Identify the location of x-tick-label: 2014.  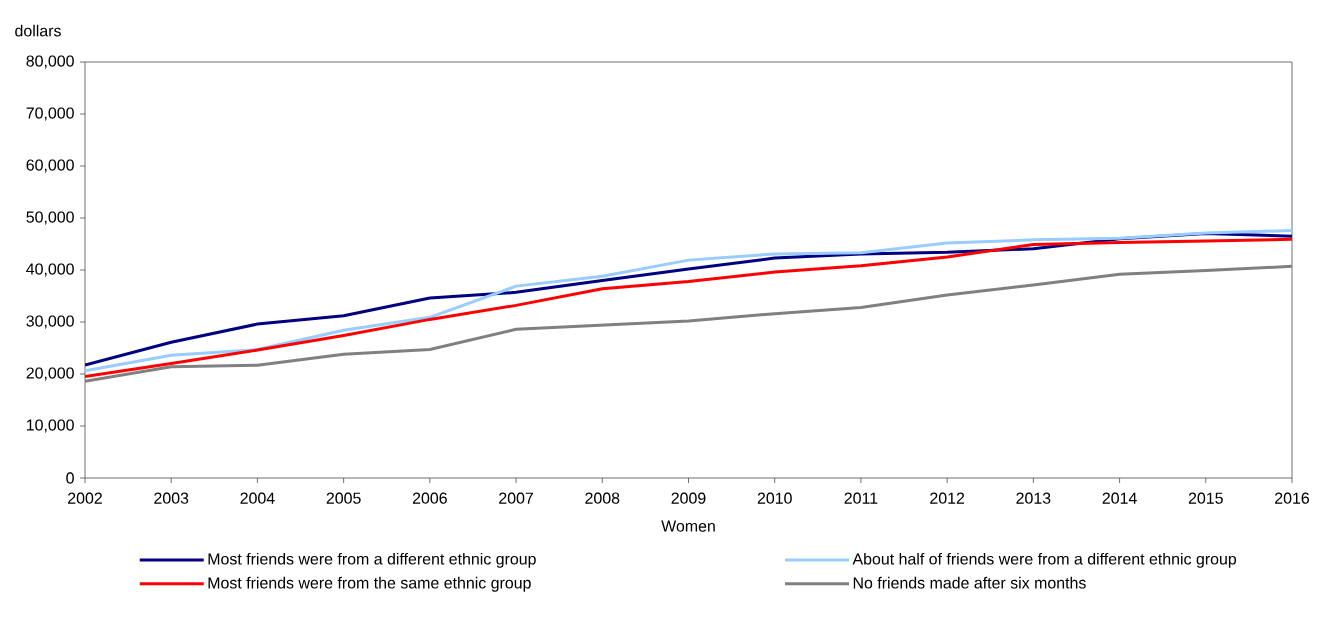
(1119, 498).